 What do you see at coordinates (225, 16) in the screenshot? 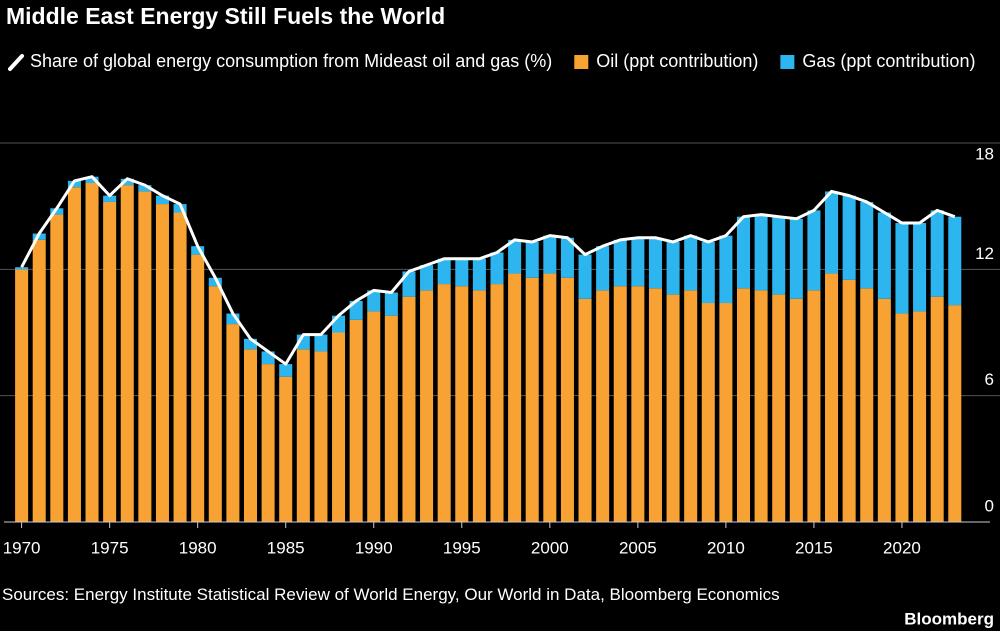
I see `chart-title: Middle East Energy Still Fuels the World` at bounding box center [225, 16].